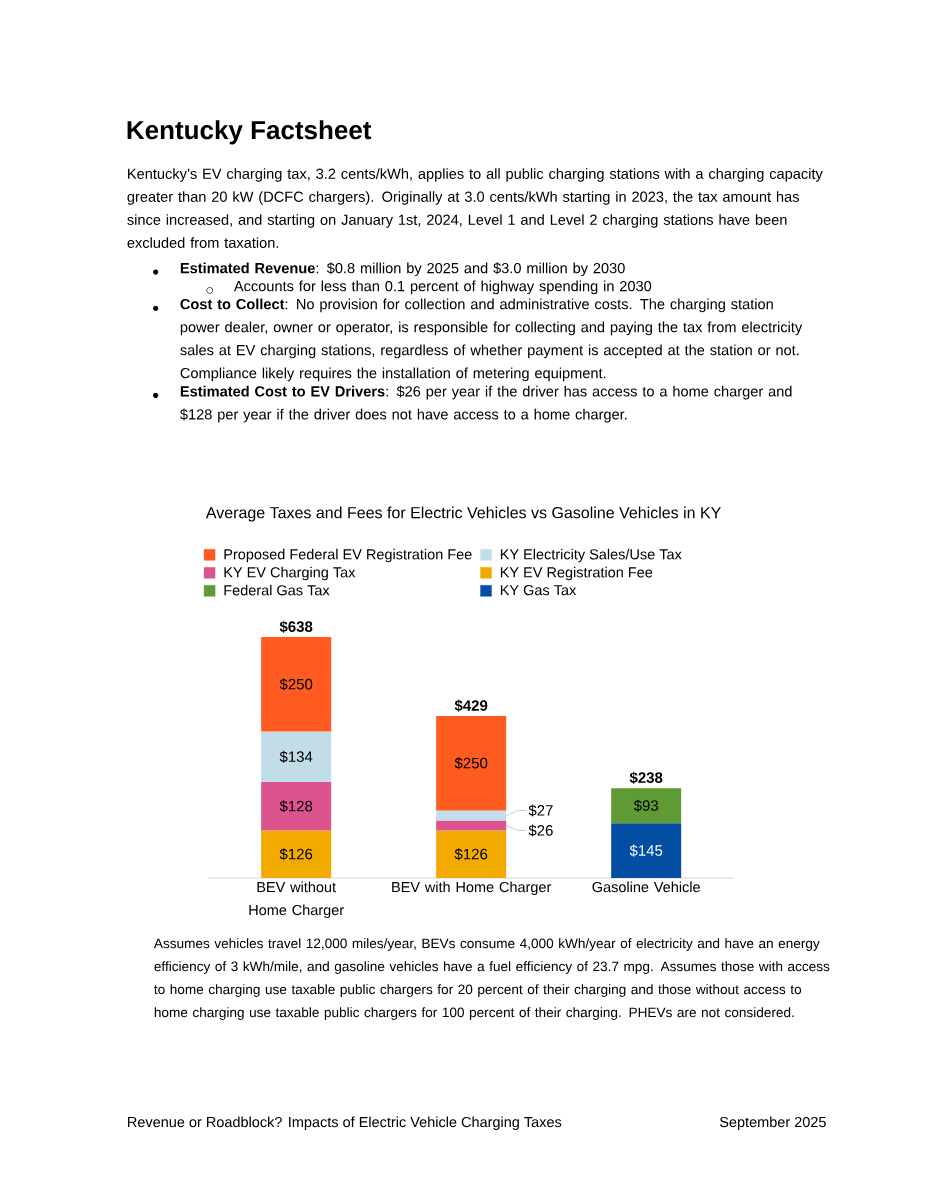 Image resolution: width=932 pixels, height=1182 pixels. Describe the element at coordinates (591, 555) in the screenshot. I see `legend-label: KY Electricity Sales/Use Tax` at that location.